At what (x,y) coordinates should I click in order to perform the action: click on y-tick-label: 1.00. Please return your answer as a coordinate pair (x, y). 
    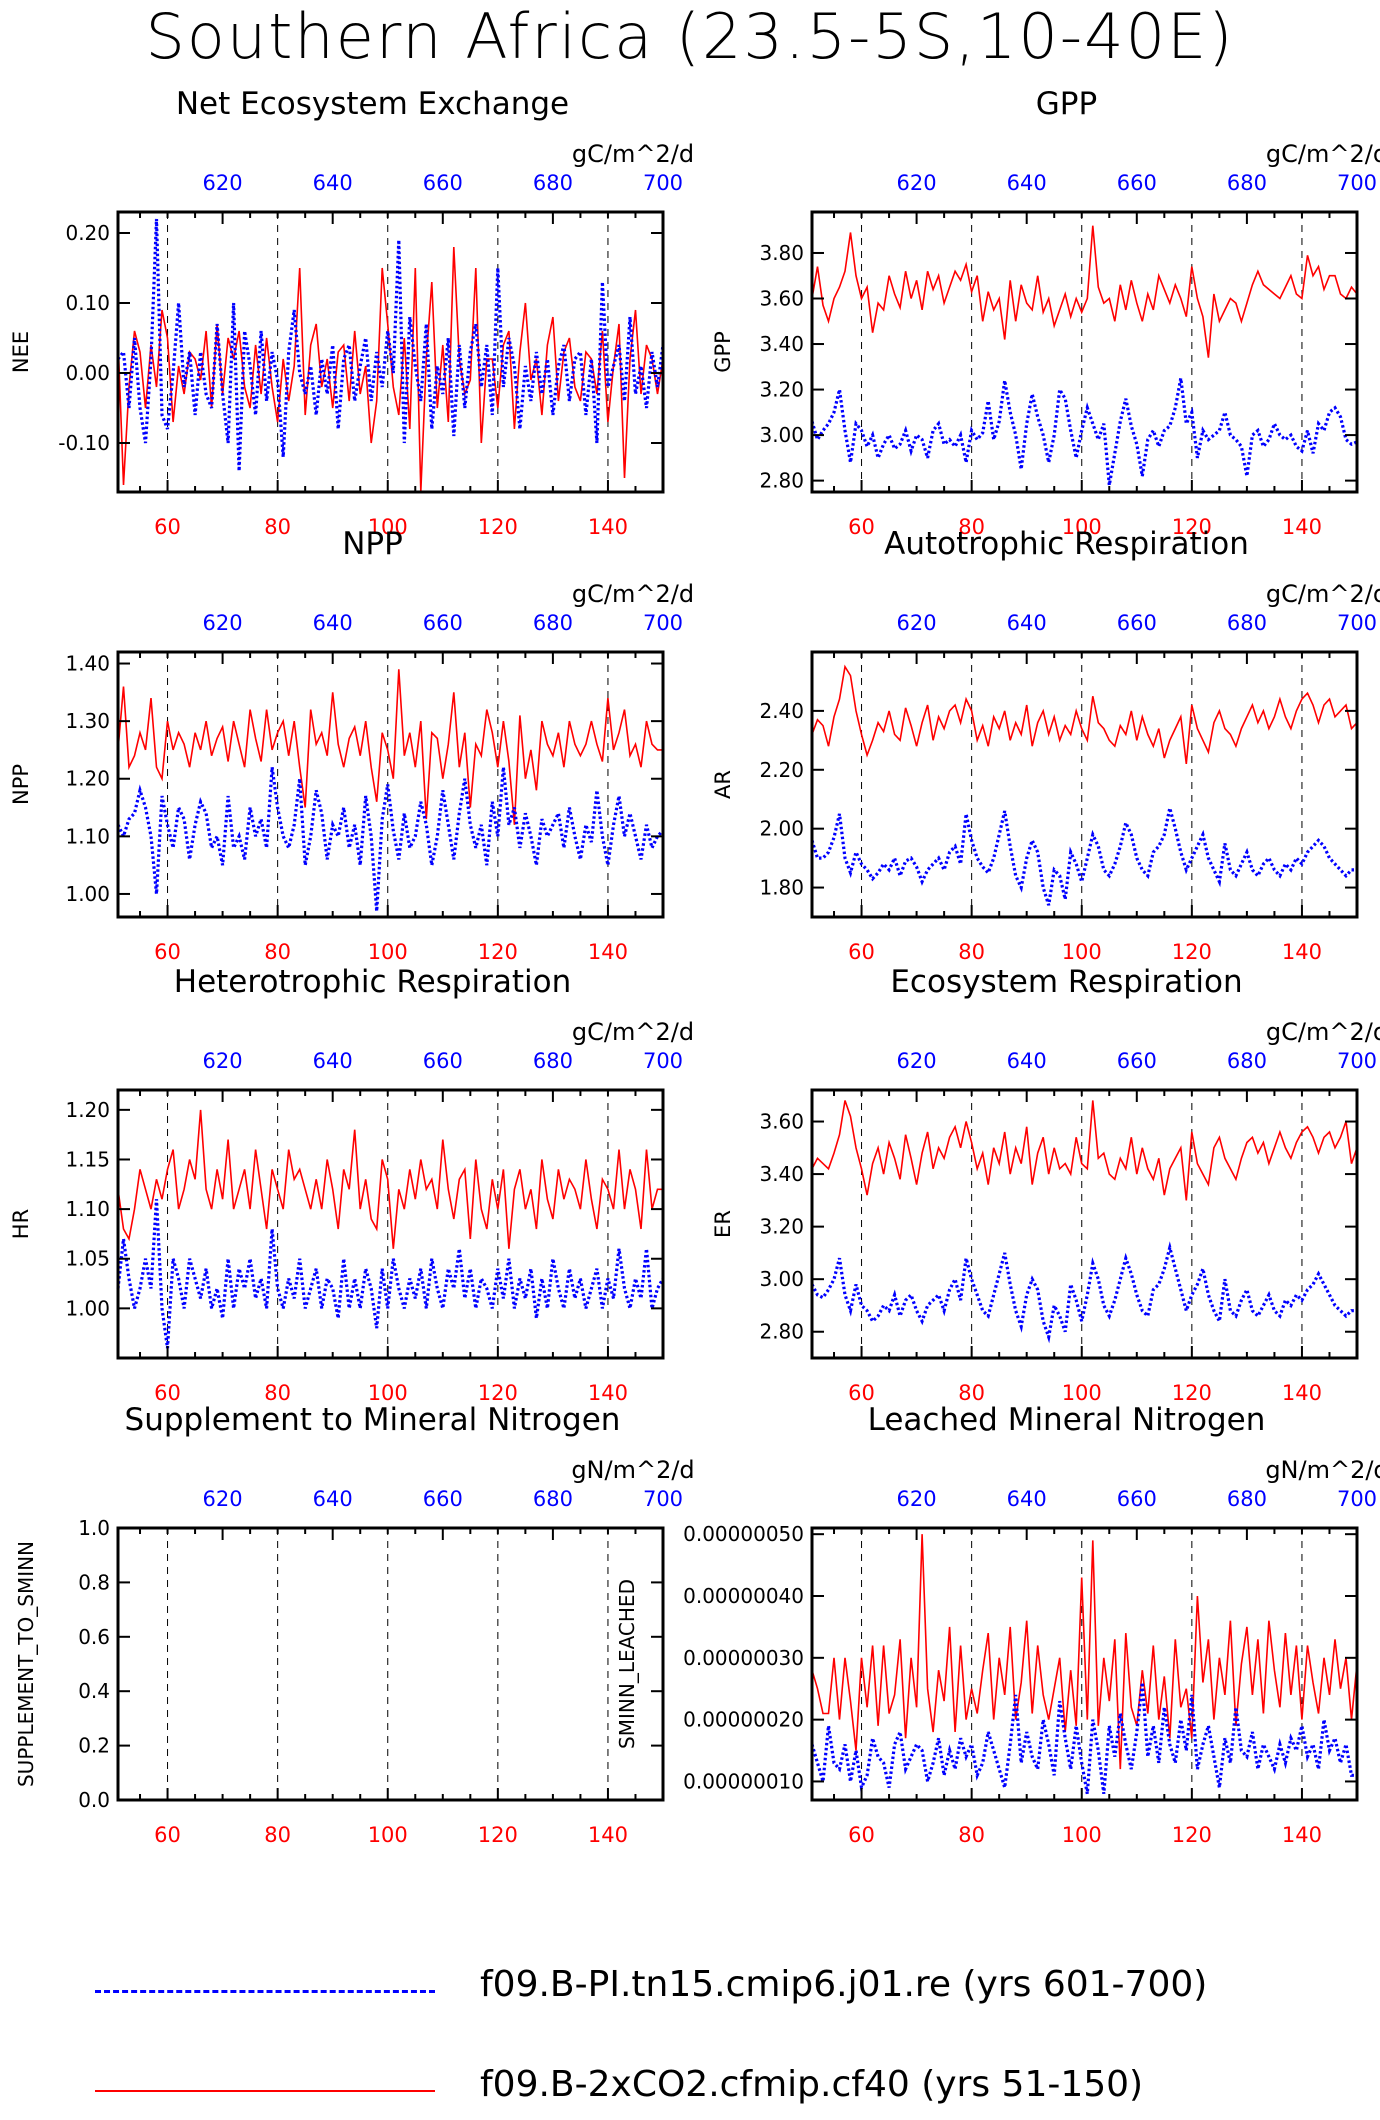
    Looking at the image, I should click on (87, 894).